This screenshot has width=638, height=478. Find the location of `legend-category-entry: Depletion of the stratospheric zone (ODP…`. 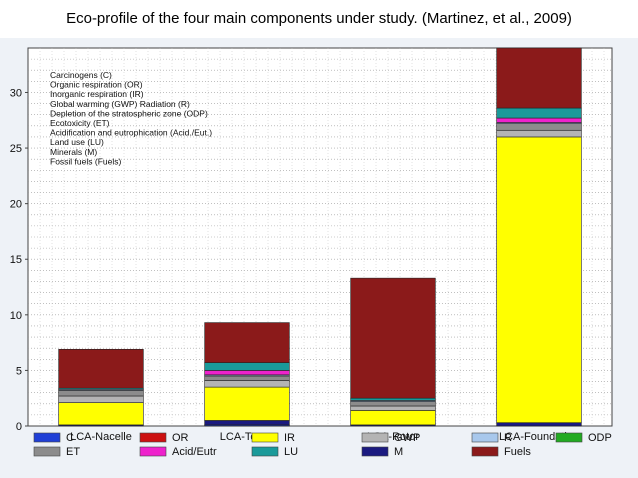

legend-category-entry: Depletion of the stratospheric zone (ODP… is located at coordinates (129, 113).